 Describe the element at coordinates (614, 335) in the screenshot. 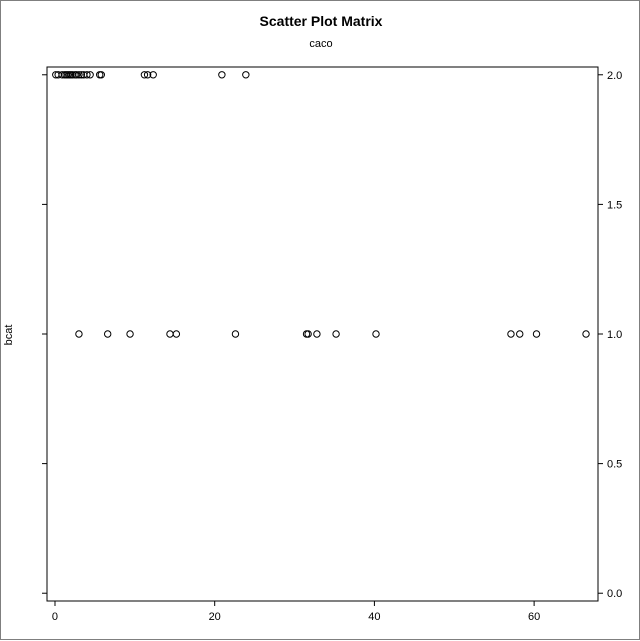

I see `y-tick-label: 1.0` at that location.